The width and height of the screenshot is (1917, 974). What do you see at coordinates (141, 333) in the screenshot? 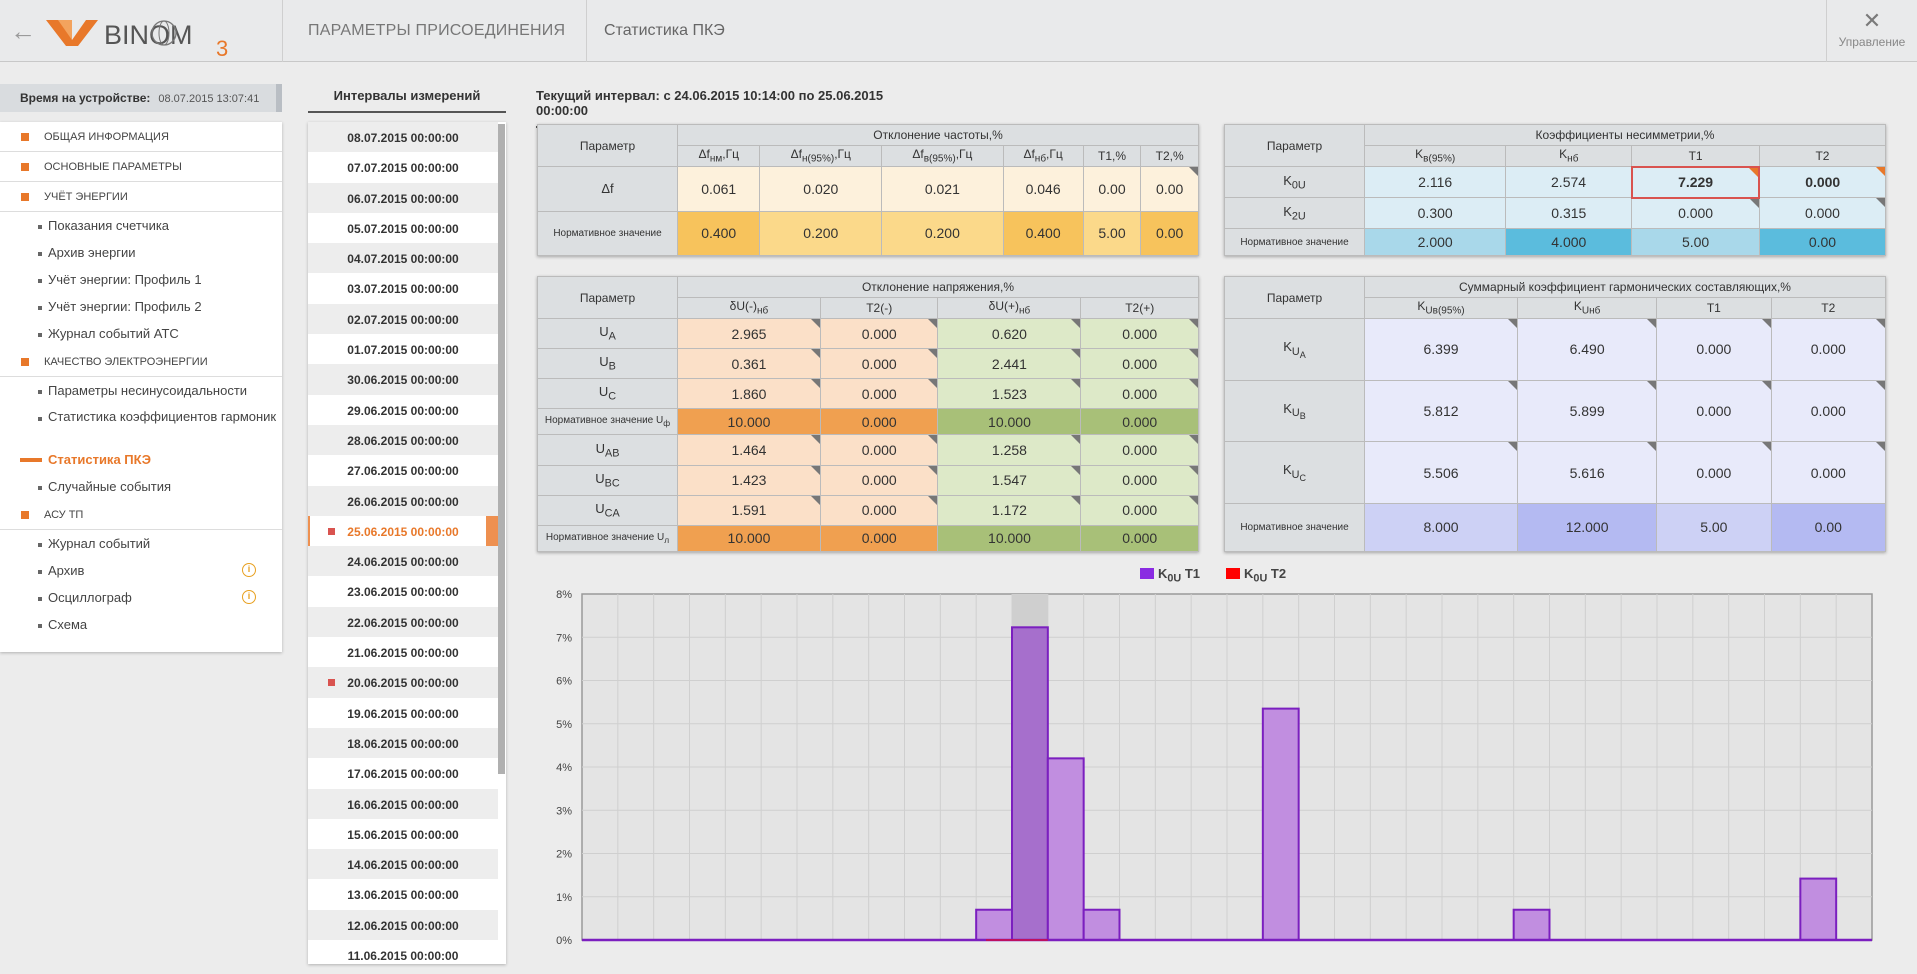
I see `sidebar-item-7: Журнал событий АТС` at bounding box center [141, 333].